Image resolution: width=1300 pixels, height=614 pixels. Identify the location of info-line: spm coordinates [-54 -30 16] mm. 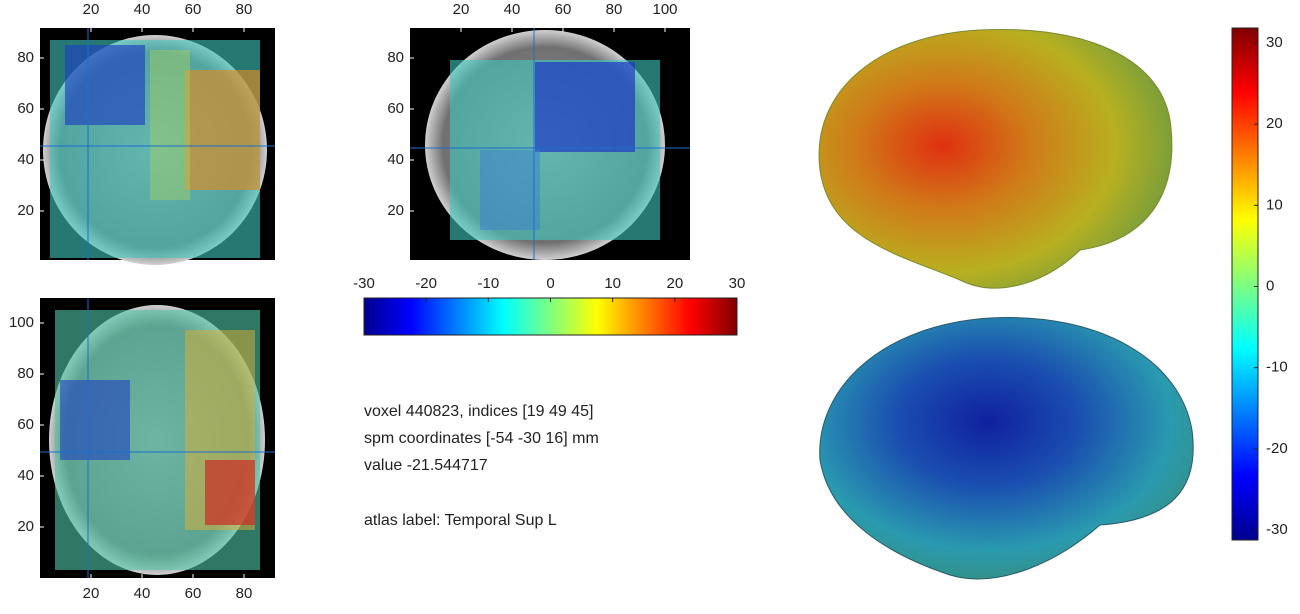
(481, 438).